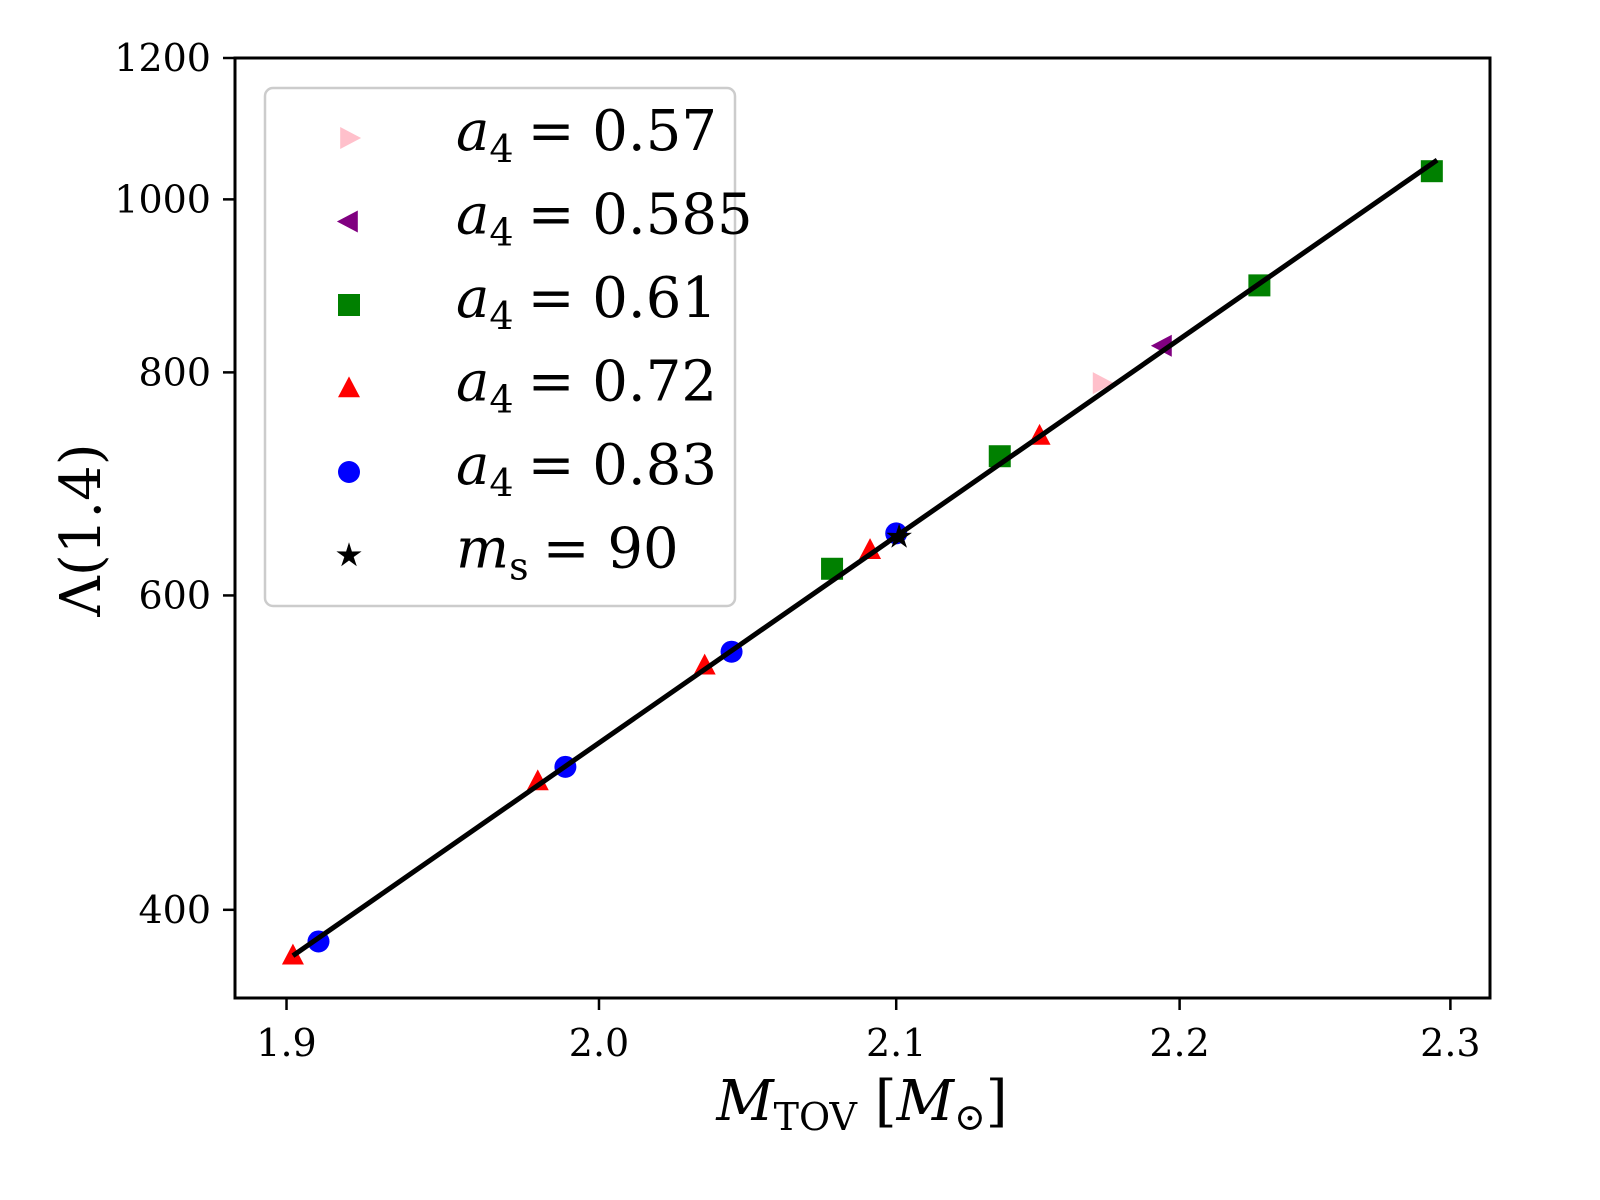 The height and width of the screenshot is (1200, 1600). What do you see at coordinates (861, 1104) in the screenshot?
I see `x-axis-label: MTOV [M⊙]` at bounding box center [861, 1104].